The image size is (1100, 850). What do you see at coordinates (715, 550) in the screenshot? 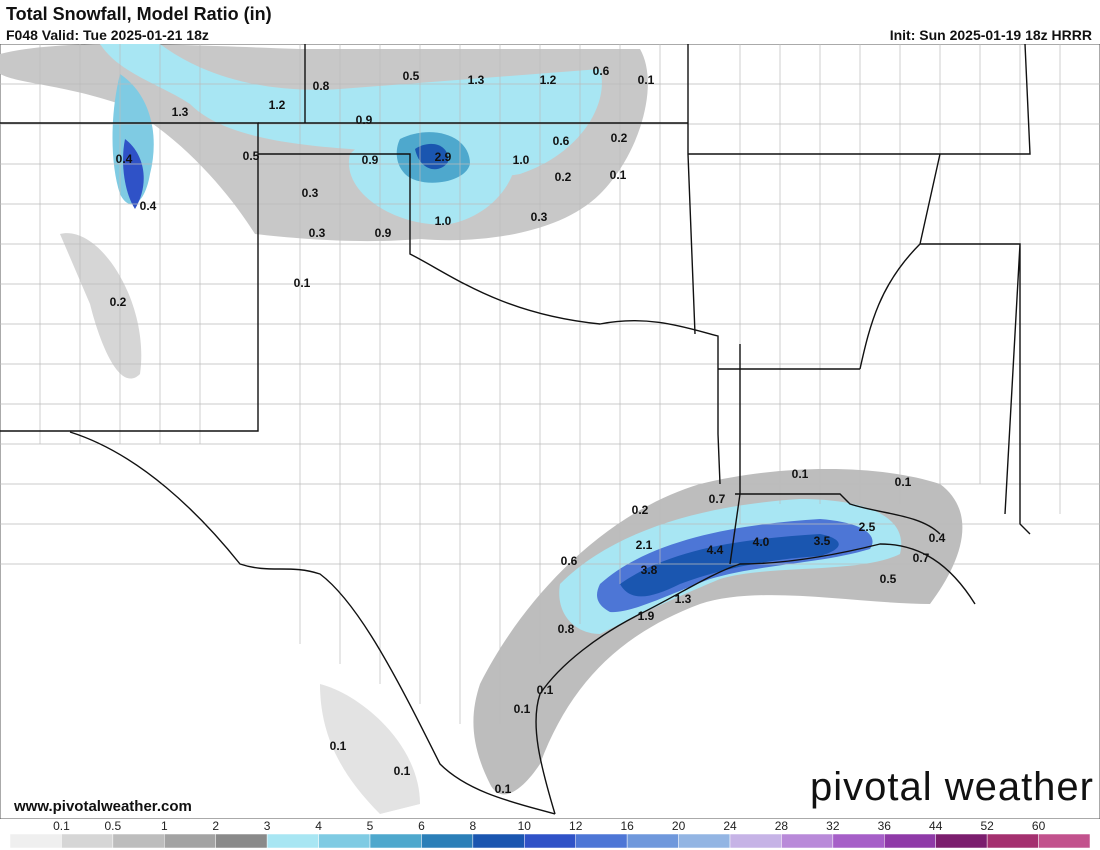
I see `snow-label: 4.4` at bounding box center [715, 550].